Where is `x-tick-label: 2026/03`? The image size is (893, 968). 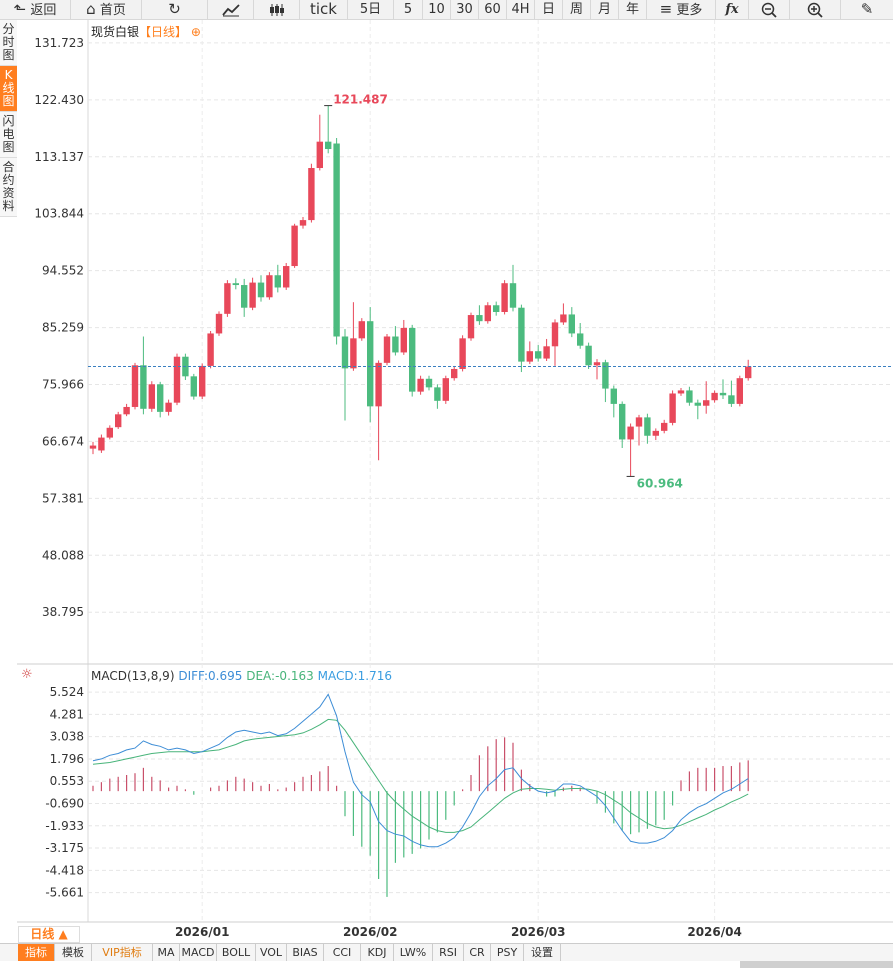 x-tick-label: 2026/03 is located at coordinates (538, 932).